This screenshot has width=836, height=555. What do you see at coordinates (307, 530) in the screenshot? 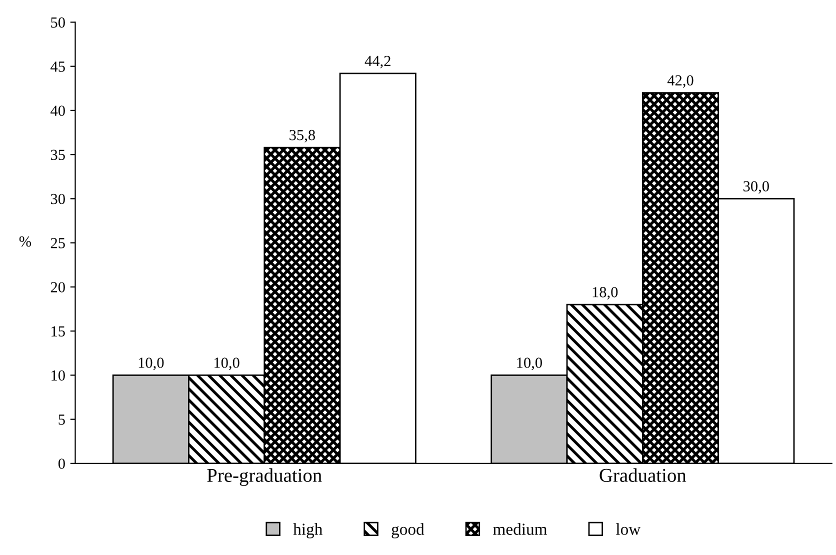
I see `legend-label: high` at bounding box center [307, 530].